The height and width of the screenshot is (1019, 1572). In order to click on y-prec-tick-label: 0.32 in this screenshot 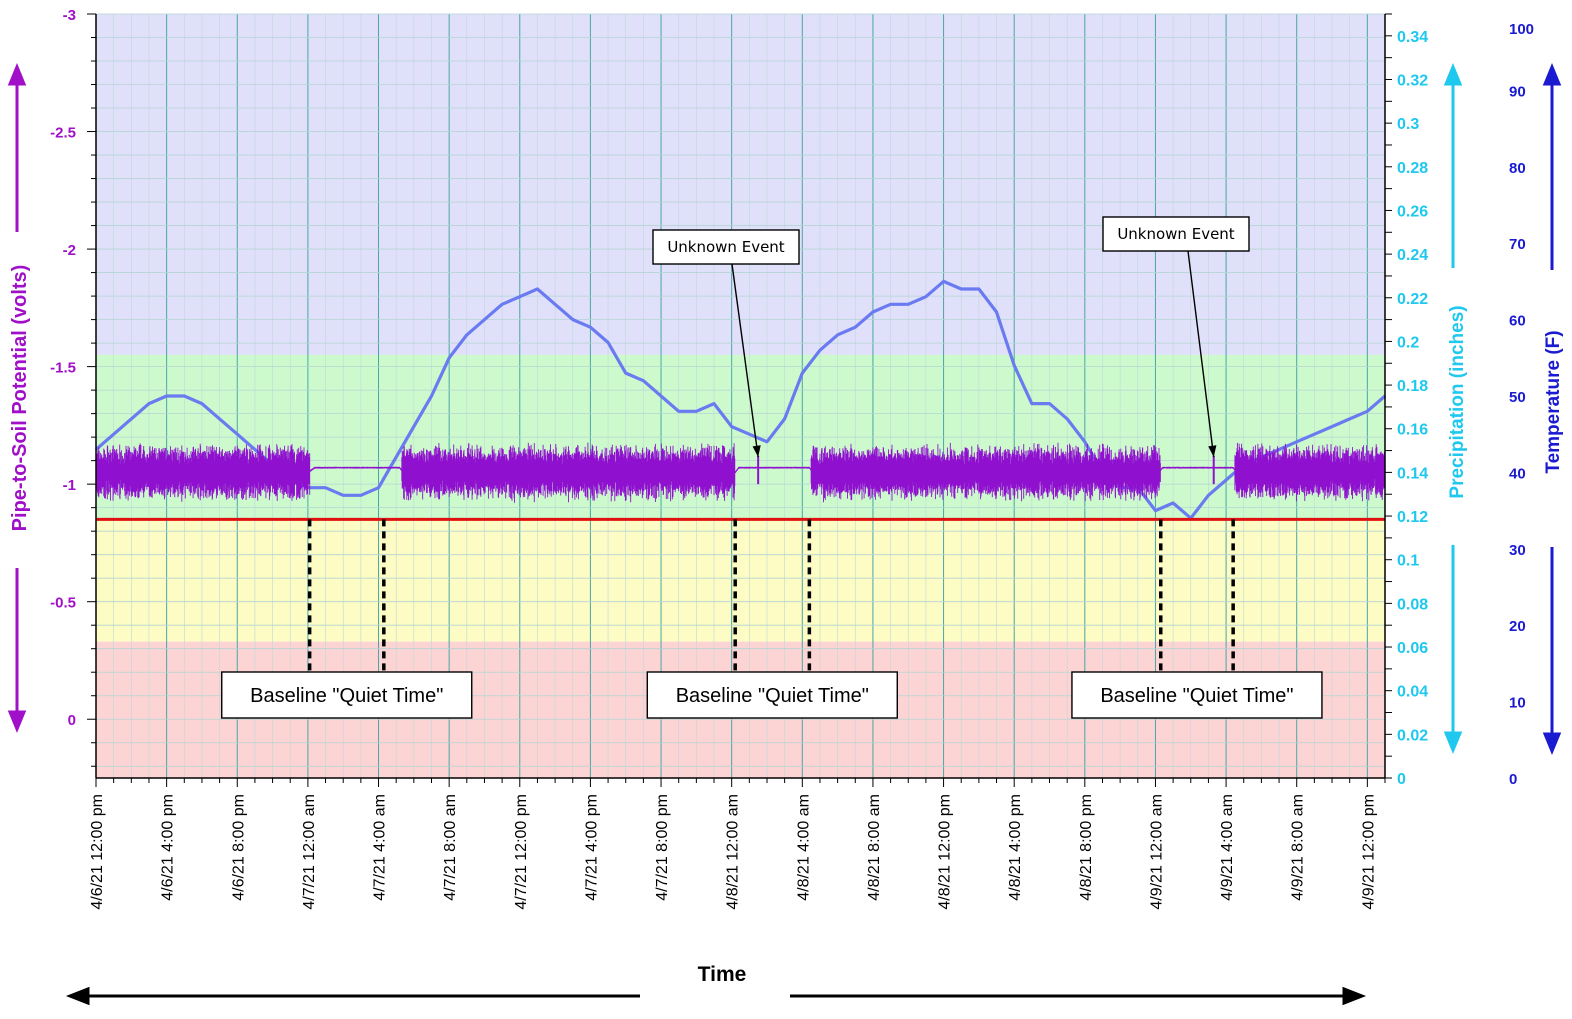, I will do `click(1412, 80)`.